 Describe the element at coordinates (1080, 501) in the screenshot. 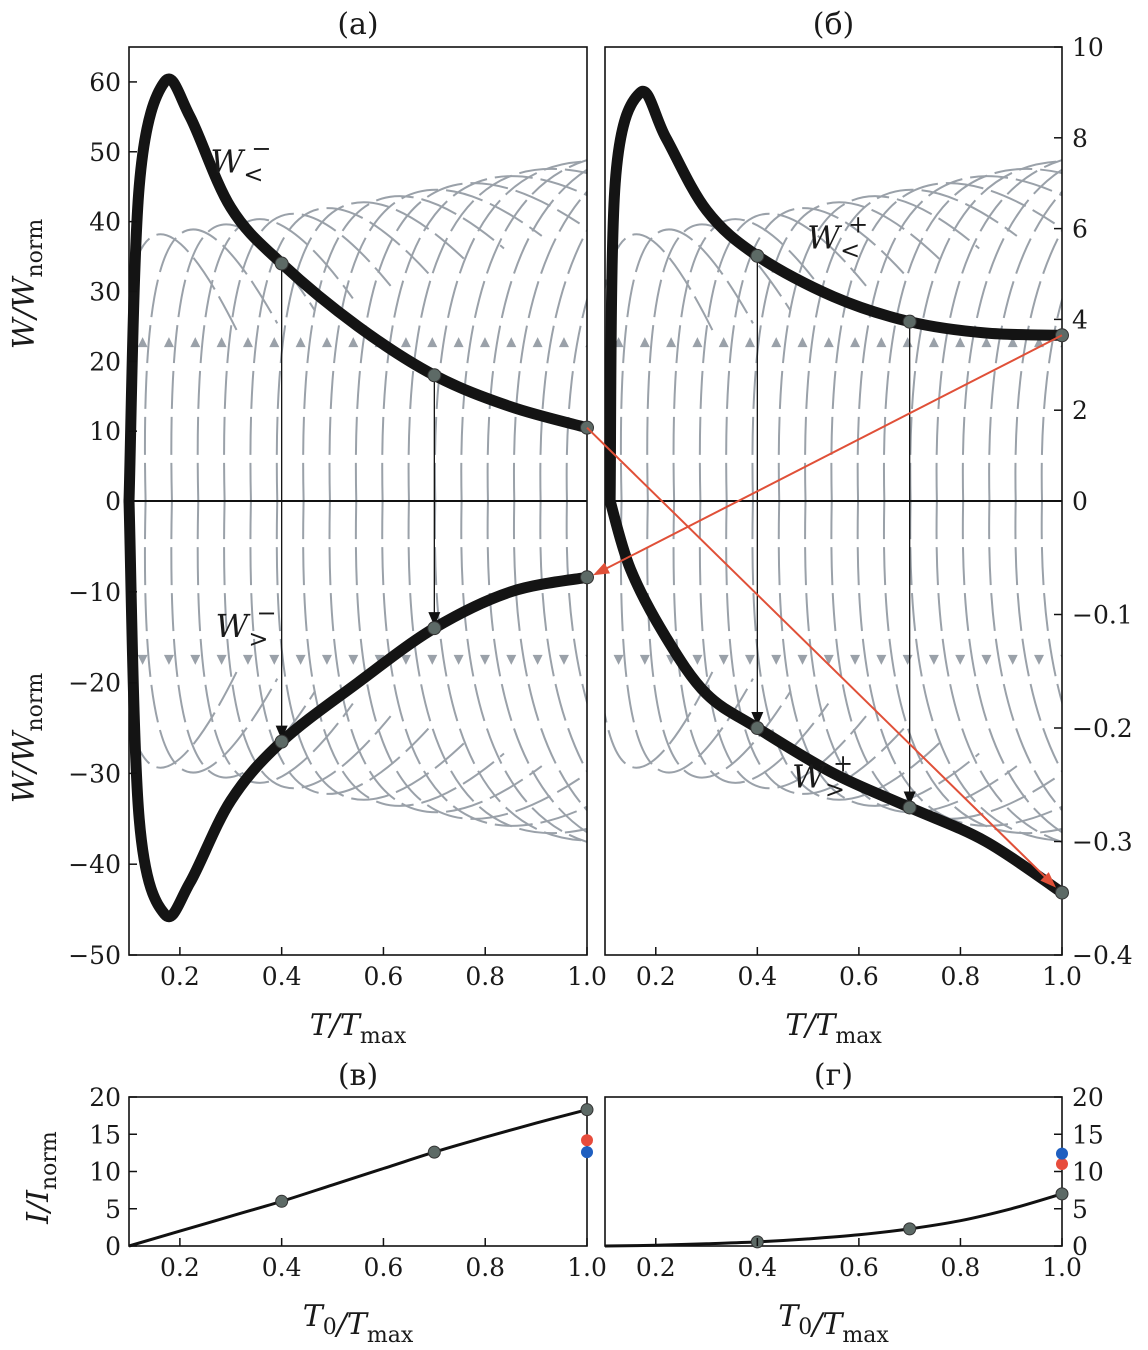

I see `y-tick-label: 0` at that location.